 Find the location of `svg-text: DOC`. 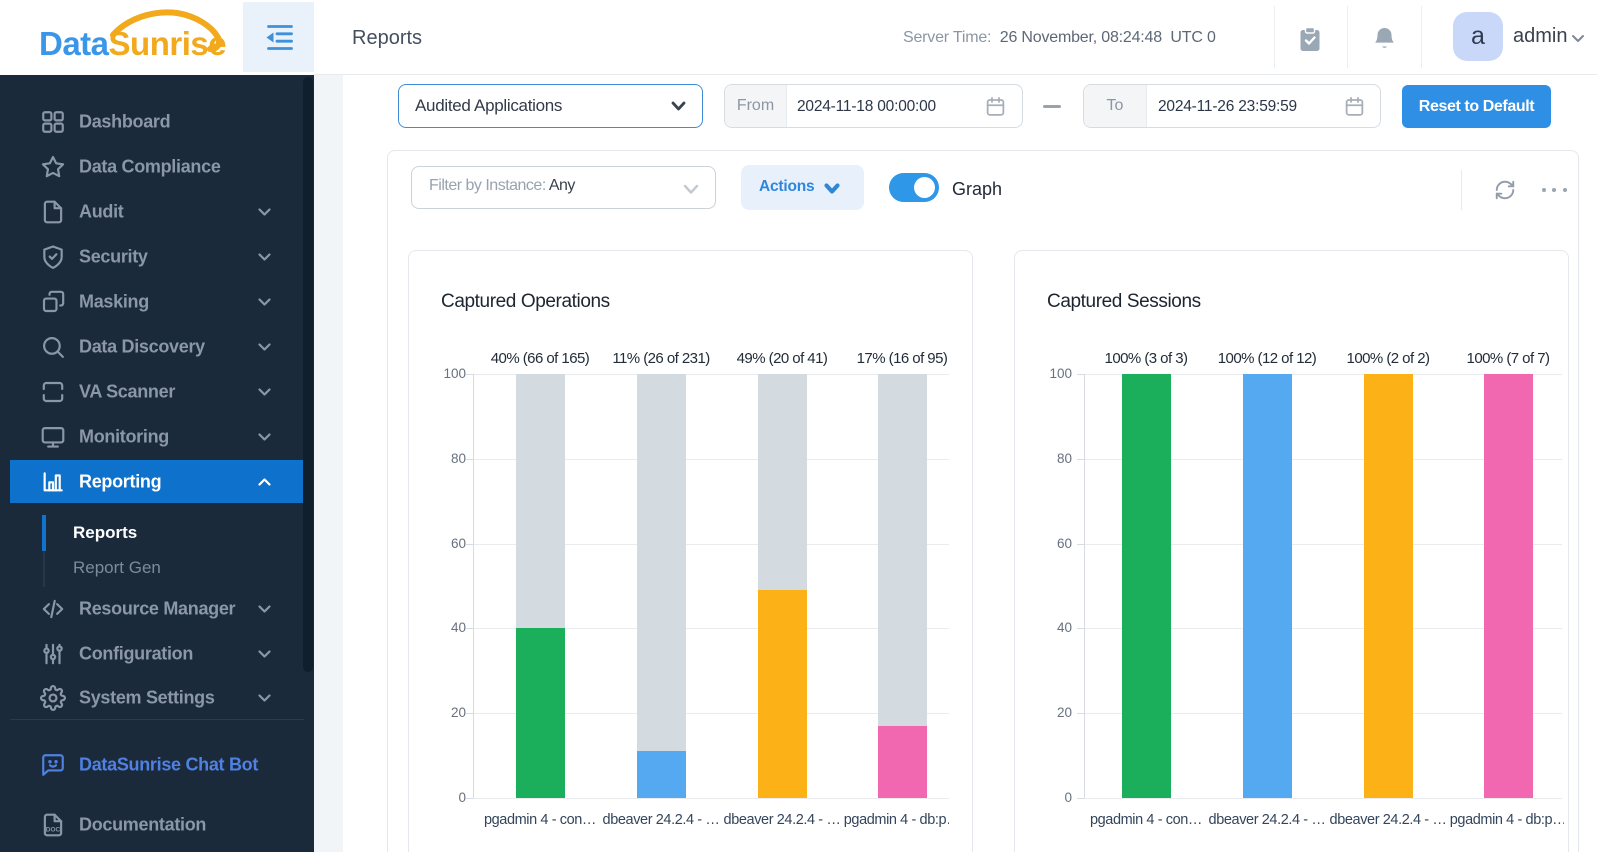

svg-text: DOC is located at coordinates (53, 830).